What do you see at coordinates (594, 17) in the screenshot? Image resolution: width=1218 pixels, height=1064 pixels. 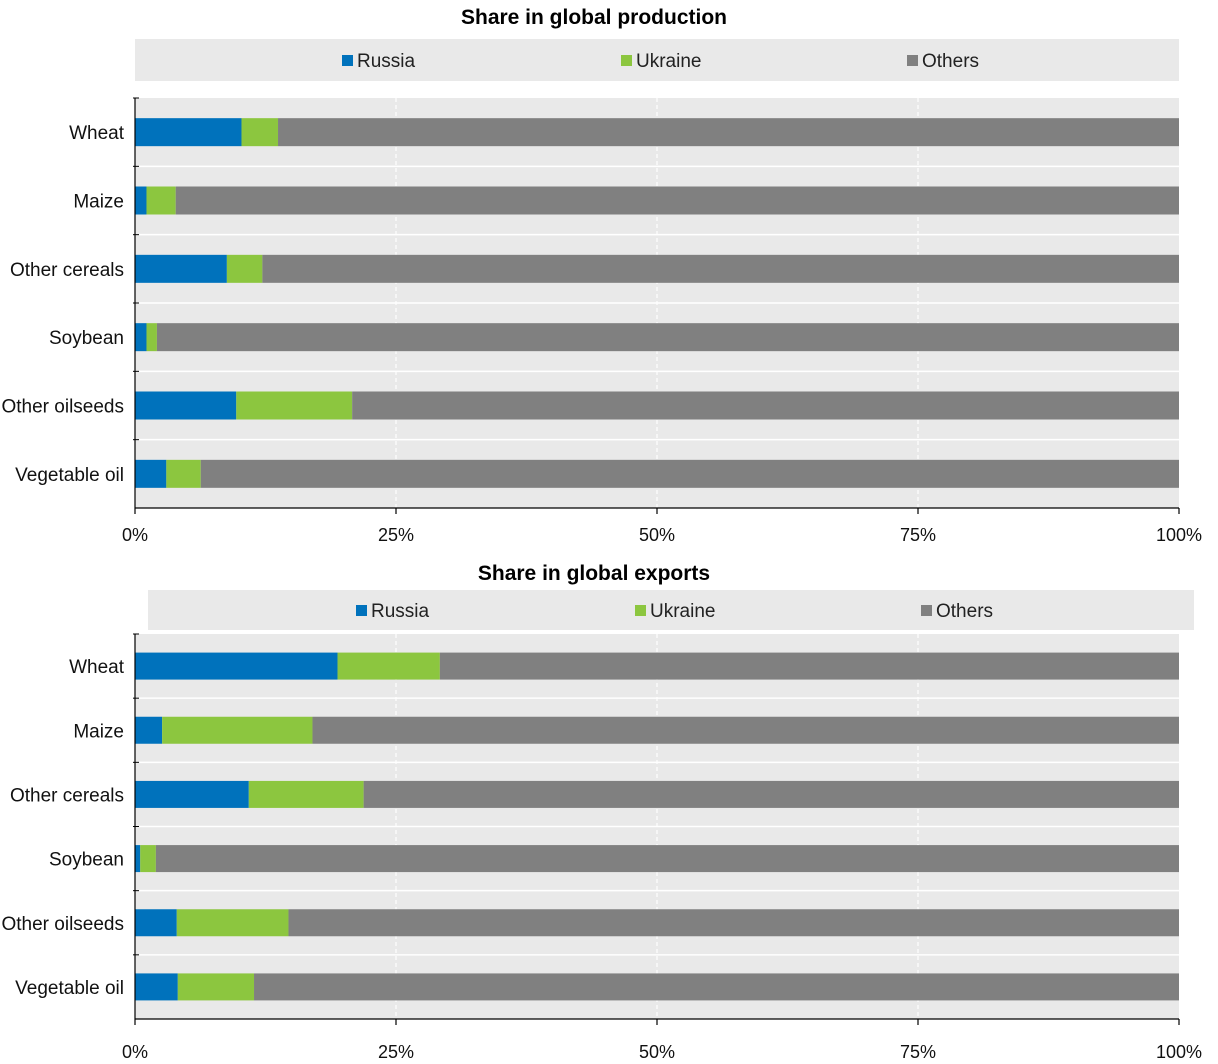 I see `chart-title: Share in global production` at bounding box center [594, 17].